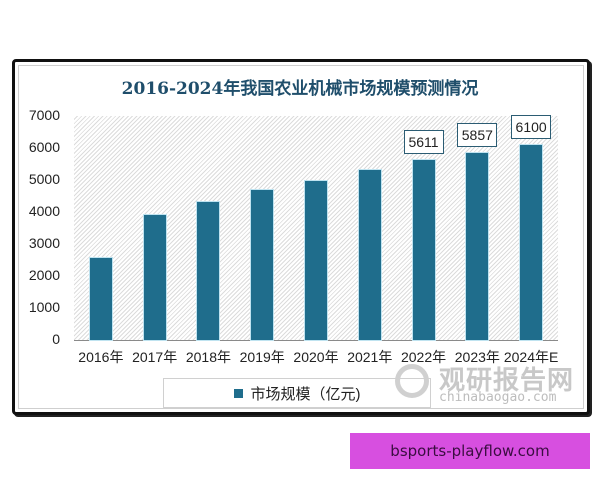 This screenshot has height=480, width=600. I want to click on y-tick-label: 2000, so click(44, 275).